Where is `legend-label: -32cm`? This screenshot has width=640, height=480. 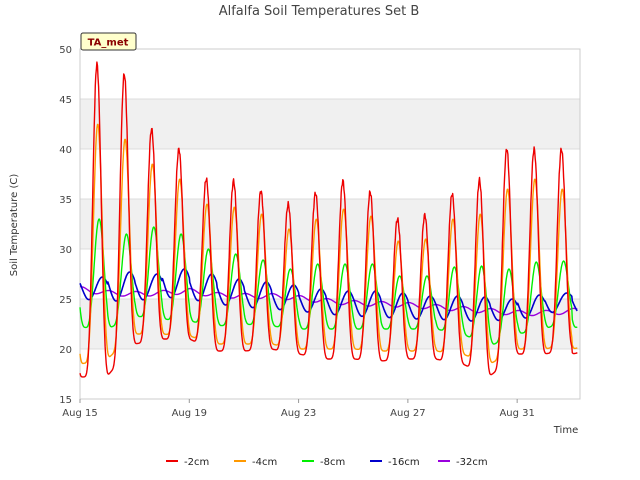
legend-label: -32cm is located at coordinates (472, 462).